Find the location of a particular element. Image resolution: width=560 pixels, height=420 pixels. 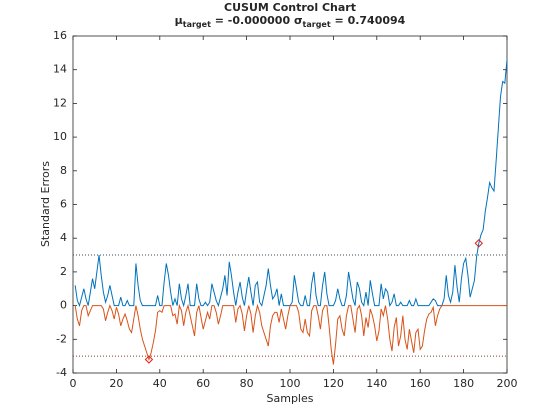

subtitle-part: = -0.000000 is located at coordinates (252, 20).